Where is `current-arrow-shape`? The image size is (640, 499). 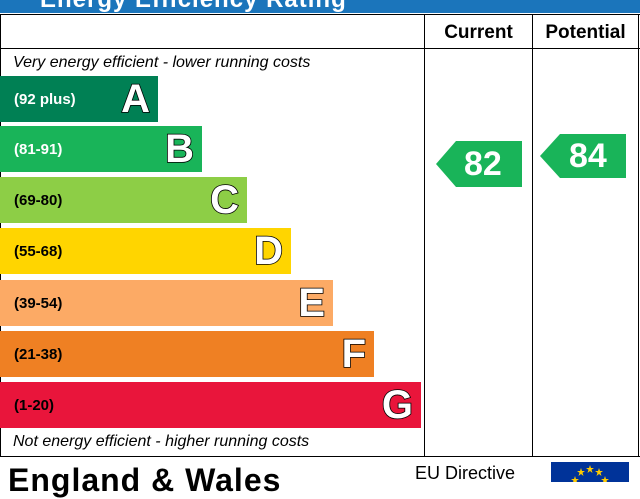
current-arrow-shape is located at coordinates (479, 164).